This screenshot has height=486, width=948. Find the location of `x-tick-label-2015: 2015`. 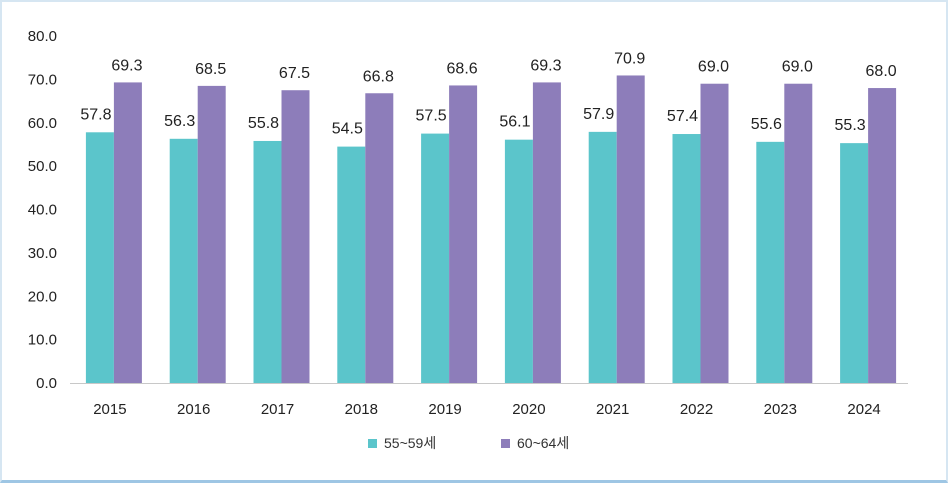

x-tick-label-2015: 2015 is located at coordinates (109, 409).